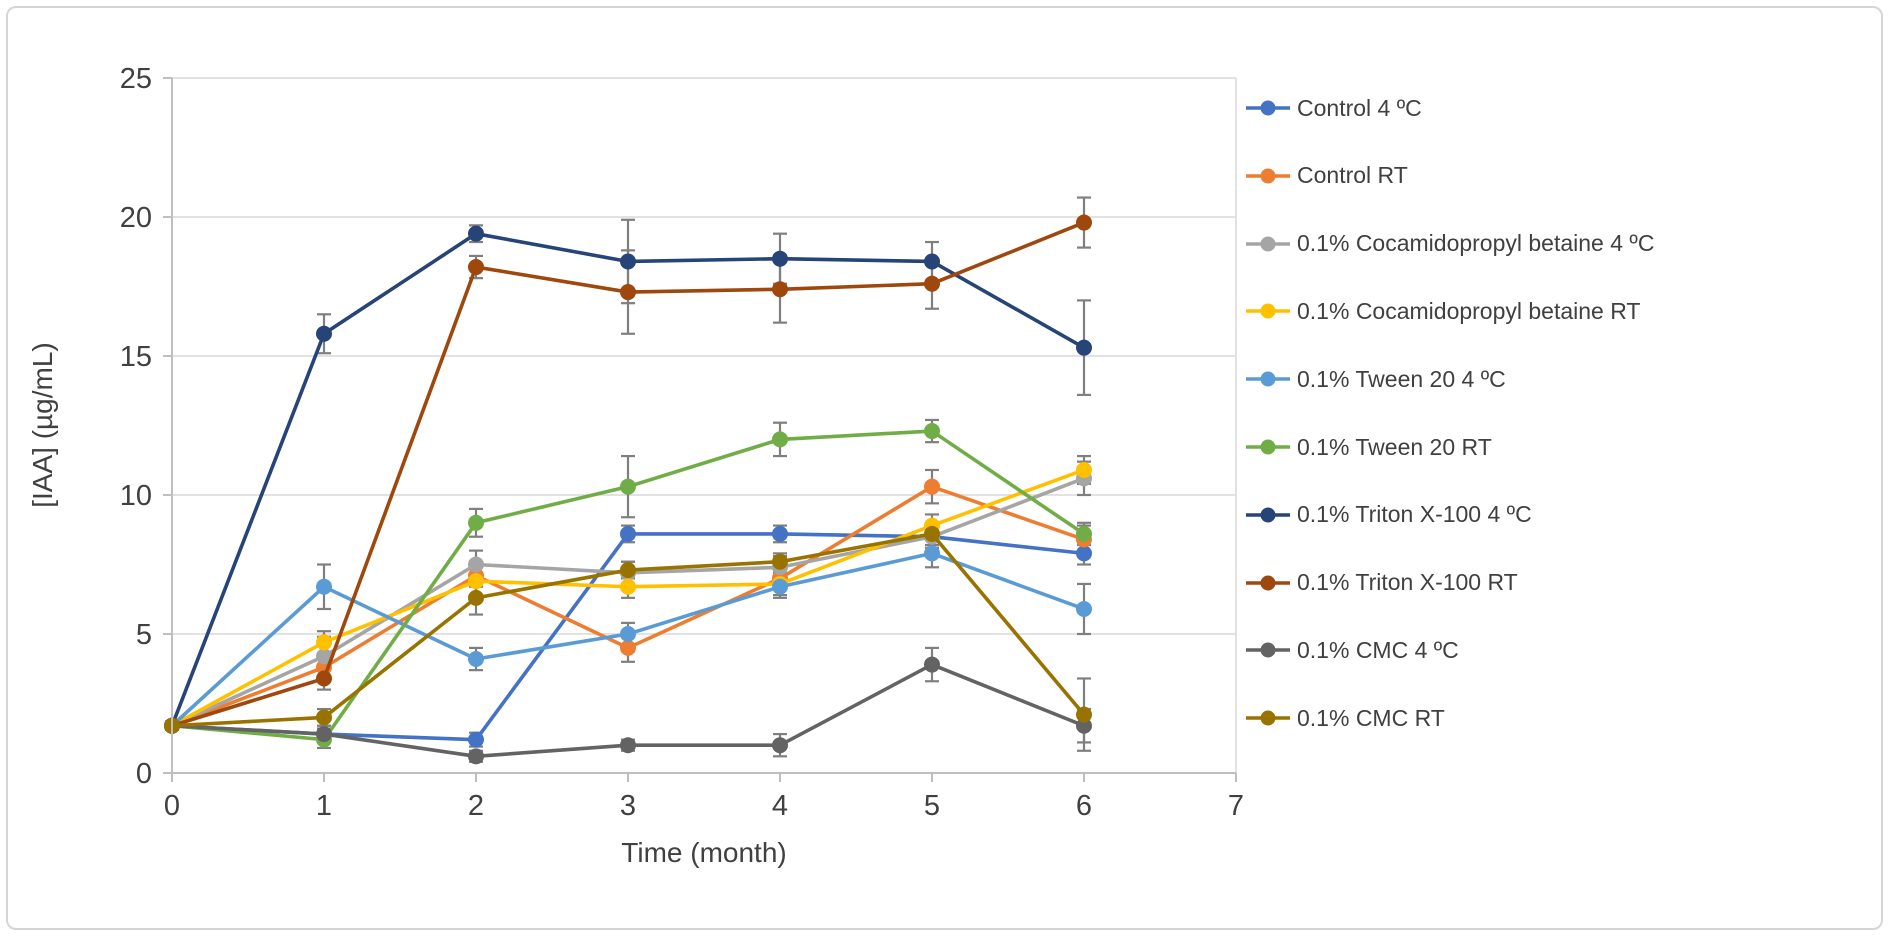  Describe the element at coordinates (1359, 107) in the screenshot. I see `legend-label: Control 4 ºC` at that location.